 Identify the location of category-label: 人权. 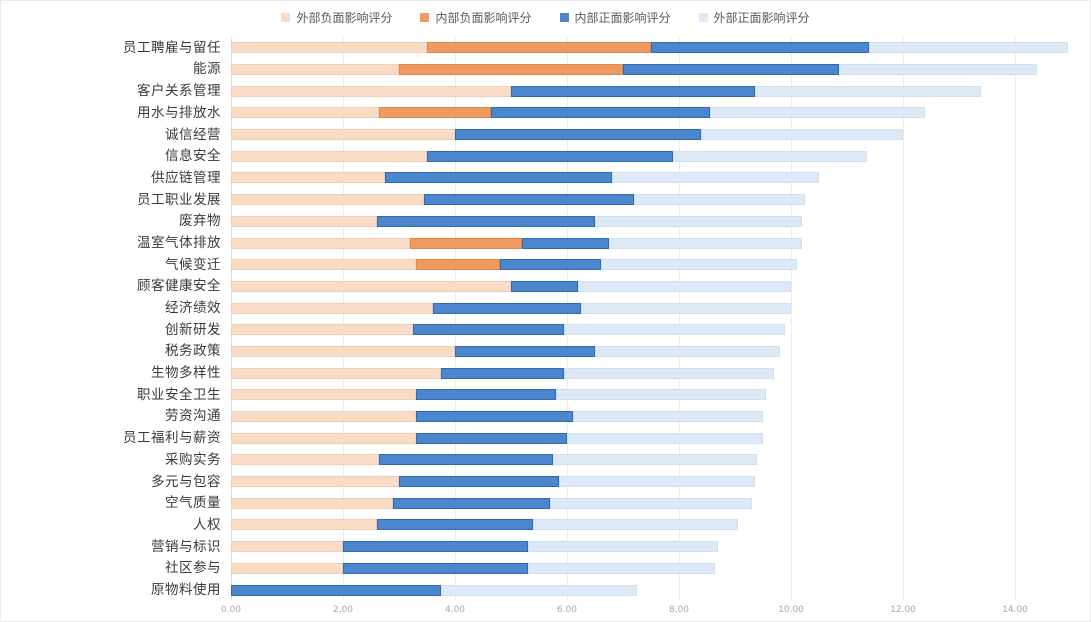
(207, 524).